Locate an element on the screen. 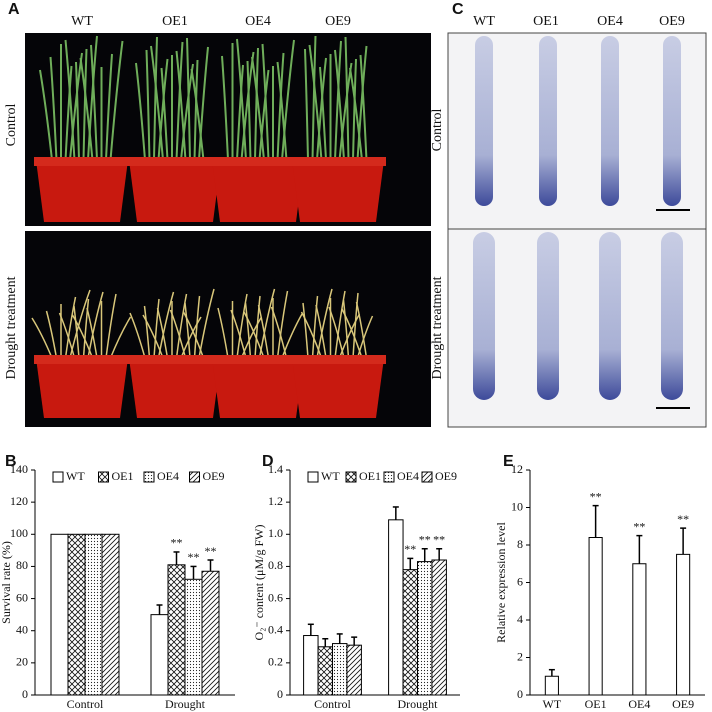 Image resolution: width=712 pixels, height=712 pixels. panel-label: E is located at coordinates (508, 461).